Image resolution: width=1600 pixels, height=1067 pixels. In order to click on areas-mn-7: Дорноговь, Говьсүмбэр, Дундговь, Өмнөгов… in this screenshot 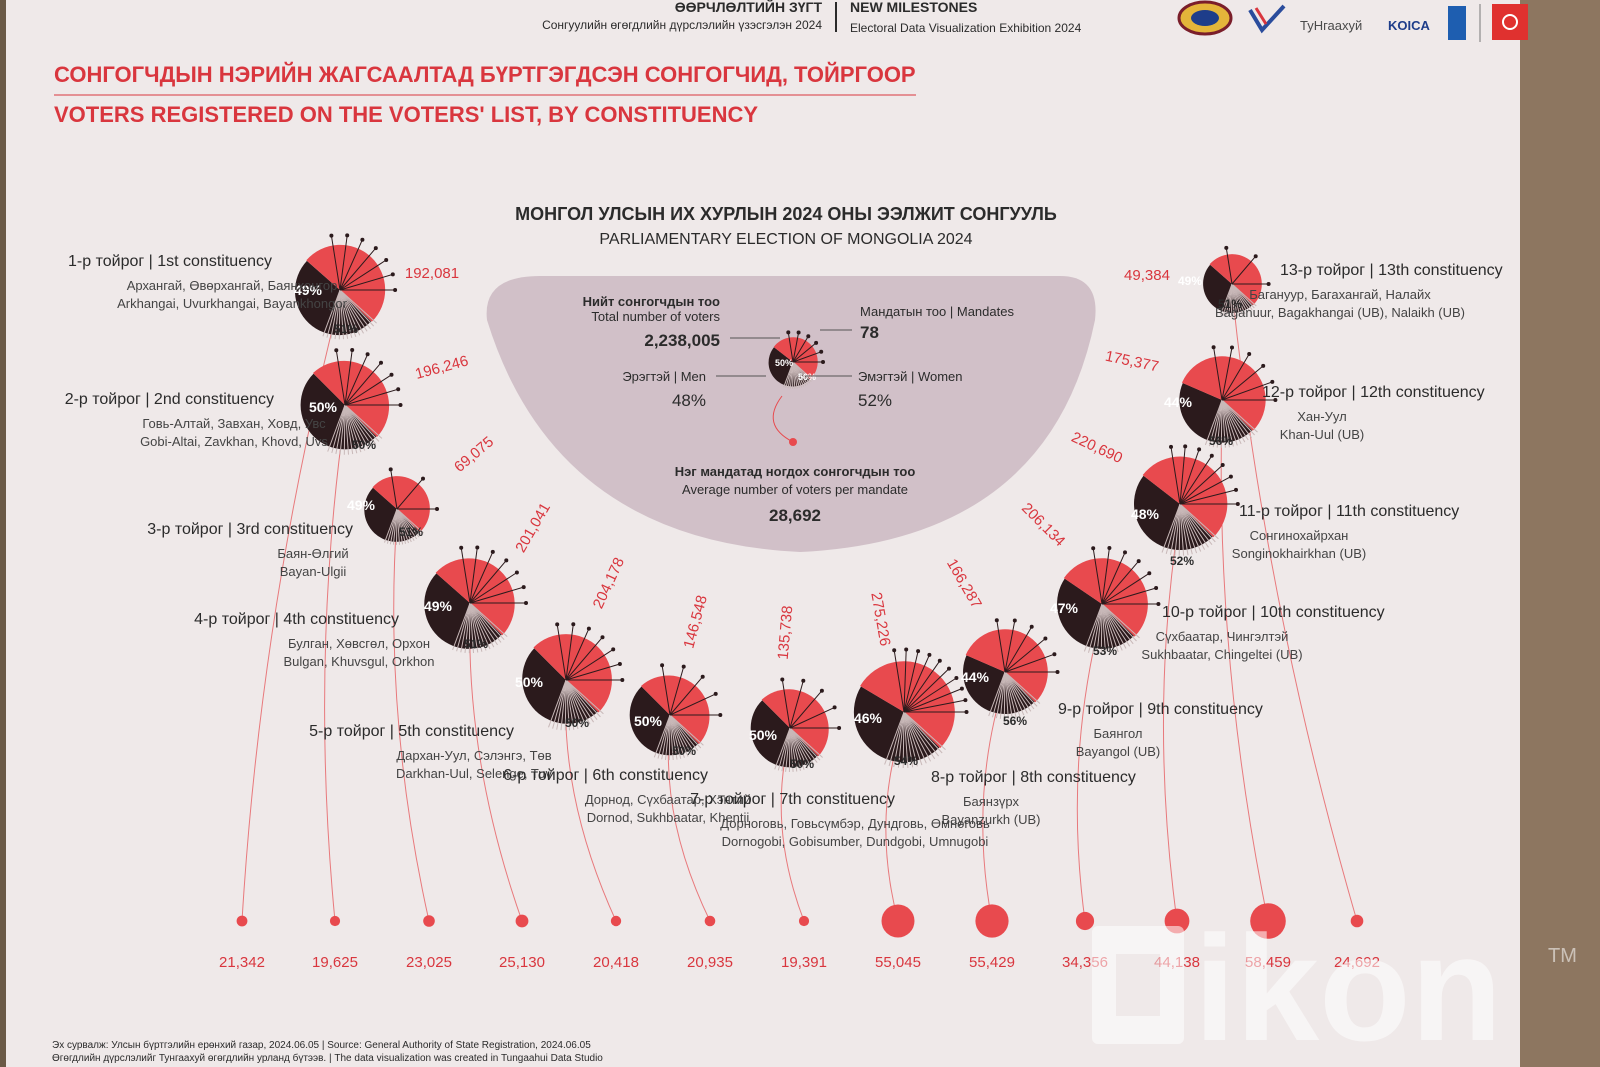, I will do `click(855, 823)`.